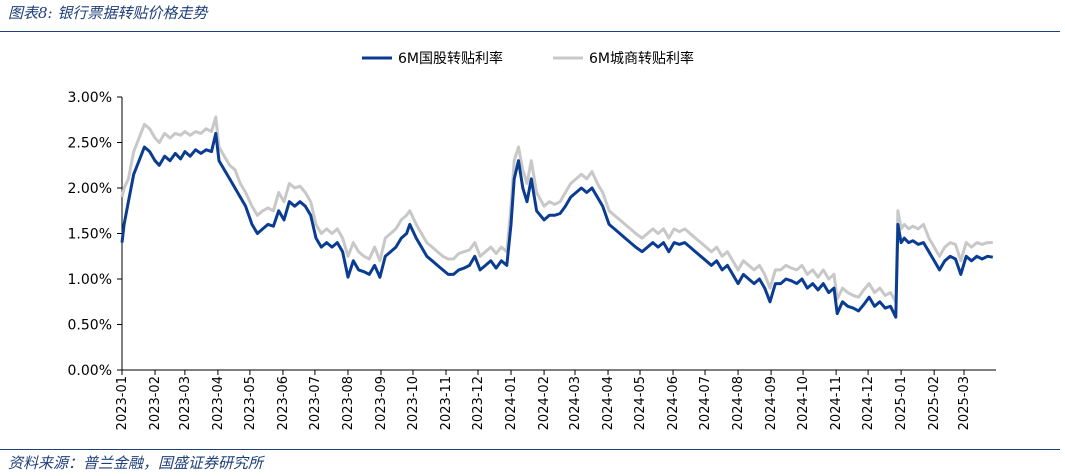 This screenshot has height=476, width=1065. What do you see at coordinates (934, 403) in the screenshot?
I see `x-tick-label-2025-02: 2025-02` at bounding box center [934, 403].